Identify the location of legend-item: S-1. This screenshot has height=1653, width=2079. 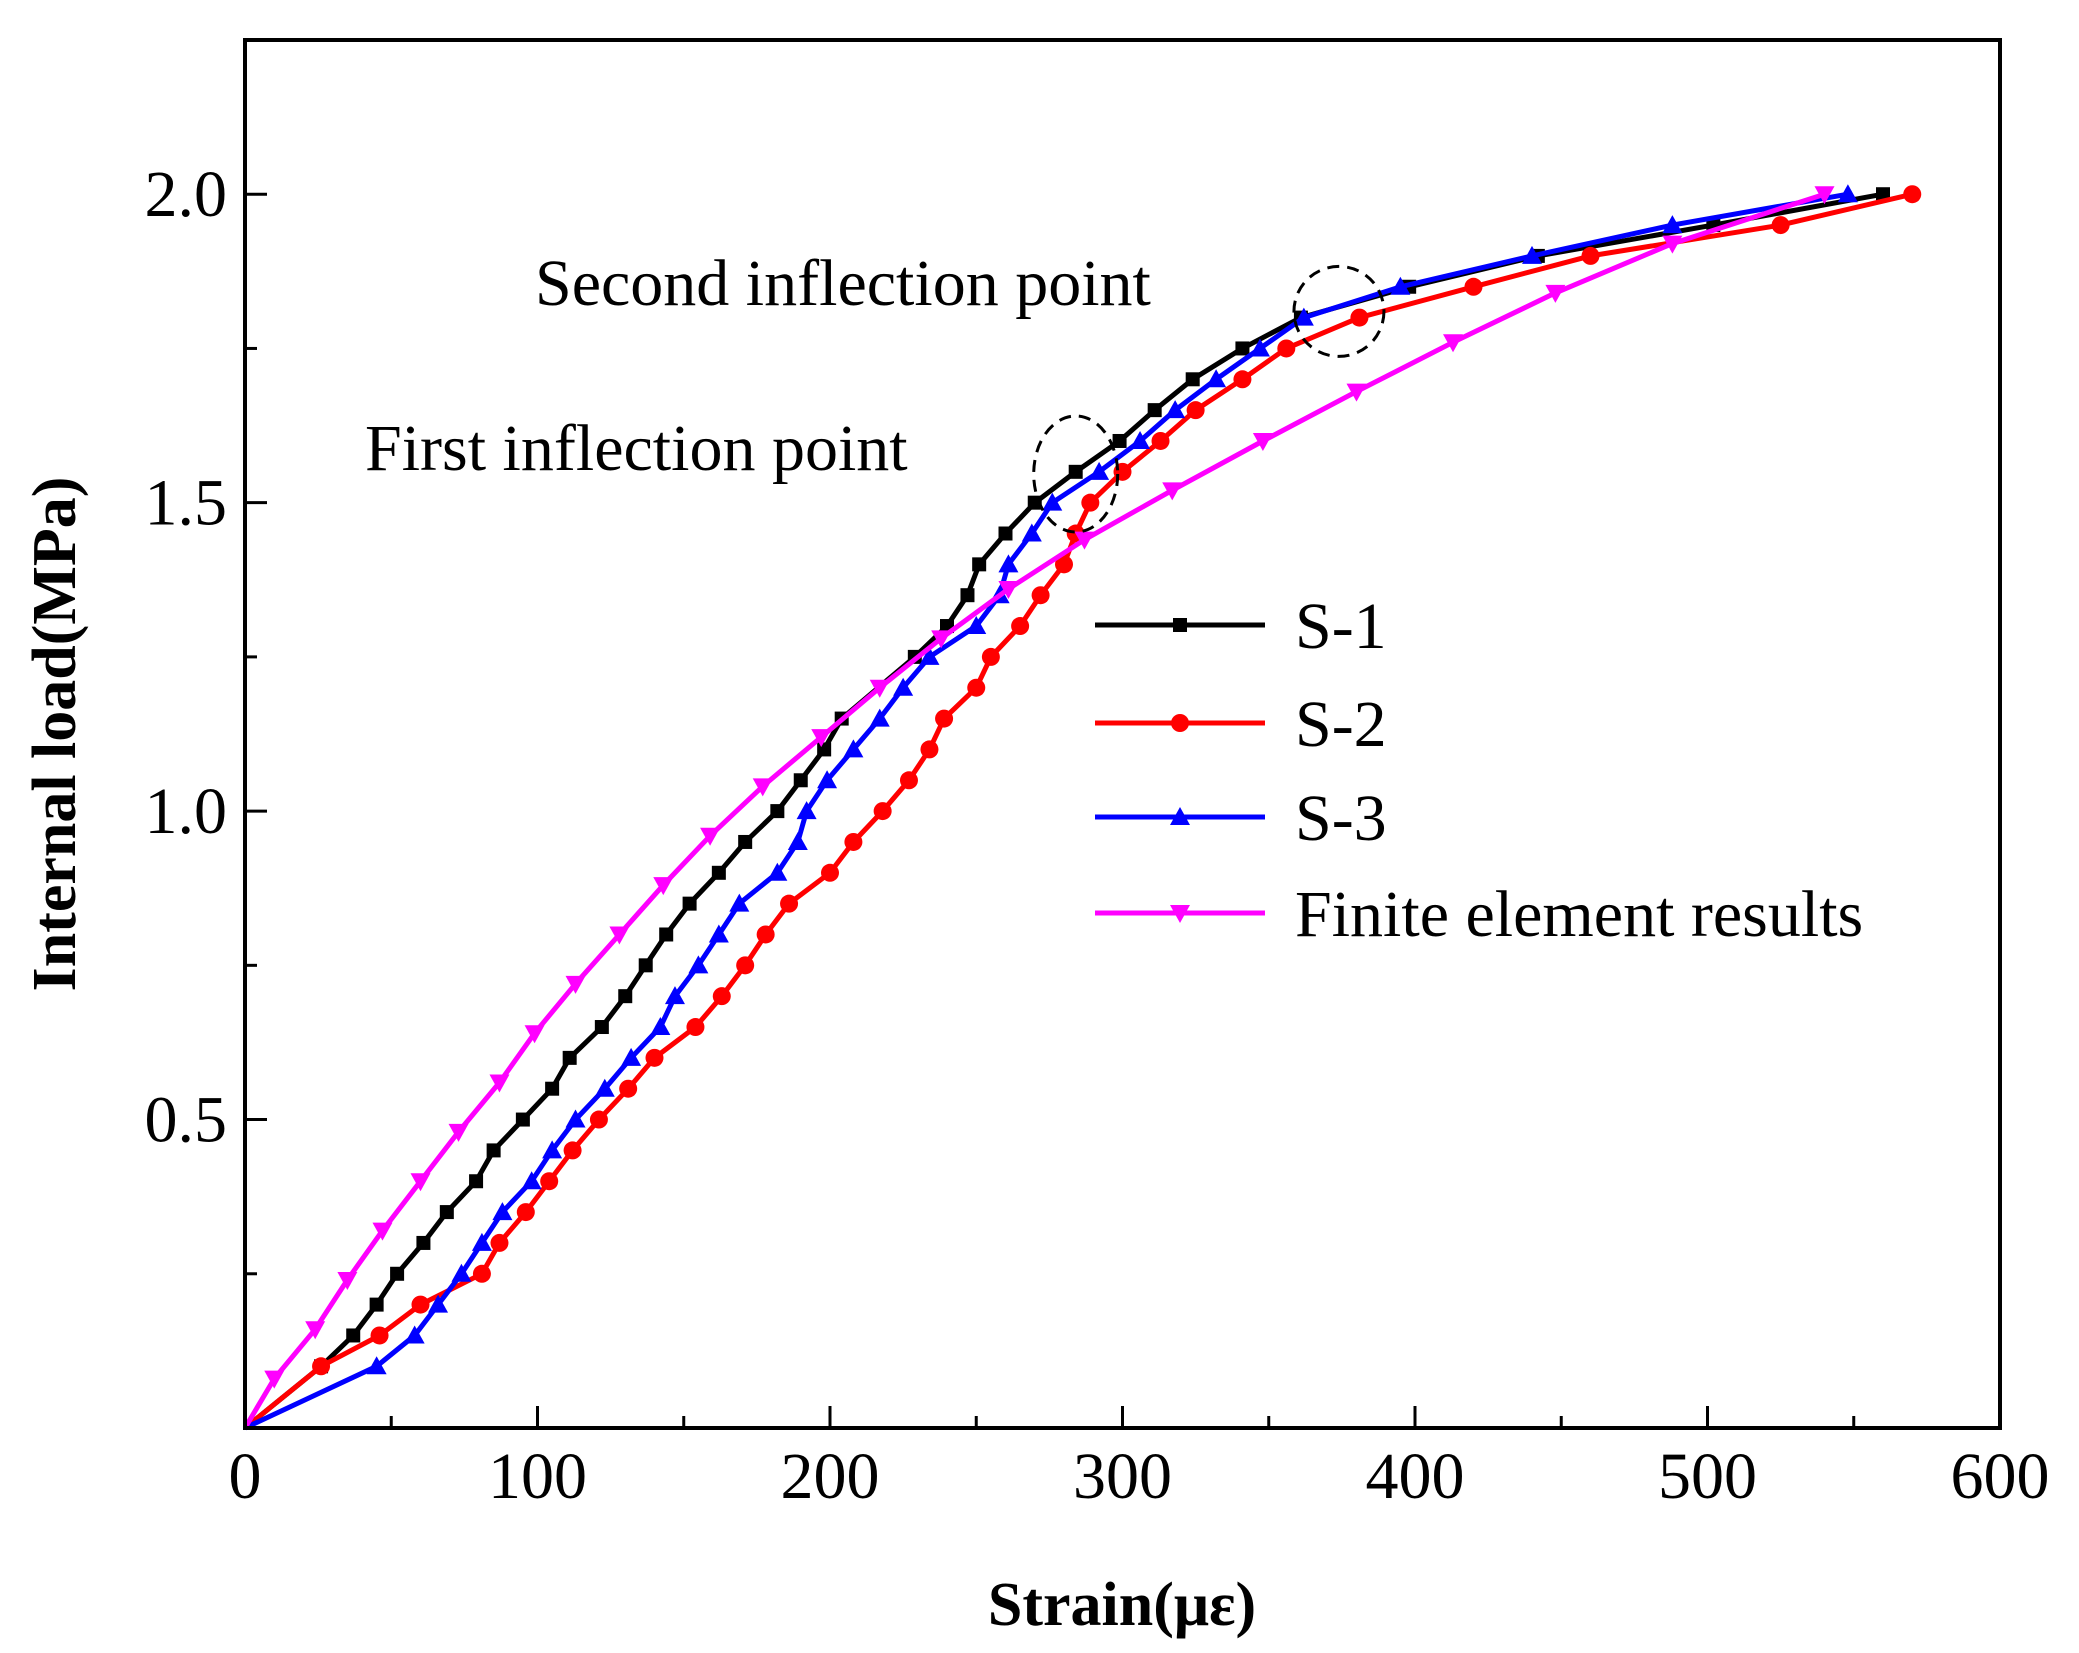
(1241, 626).